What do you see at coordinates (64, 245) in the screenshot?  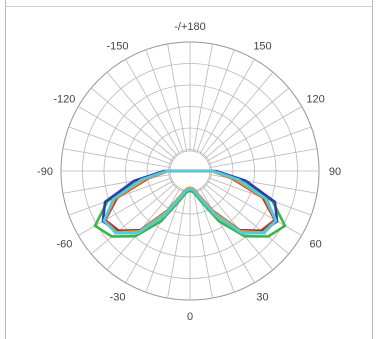 I see `angle-tick-label: -60` at bounding box center [64, 245].